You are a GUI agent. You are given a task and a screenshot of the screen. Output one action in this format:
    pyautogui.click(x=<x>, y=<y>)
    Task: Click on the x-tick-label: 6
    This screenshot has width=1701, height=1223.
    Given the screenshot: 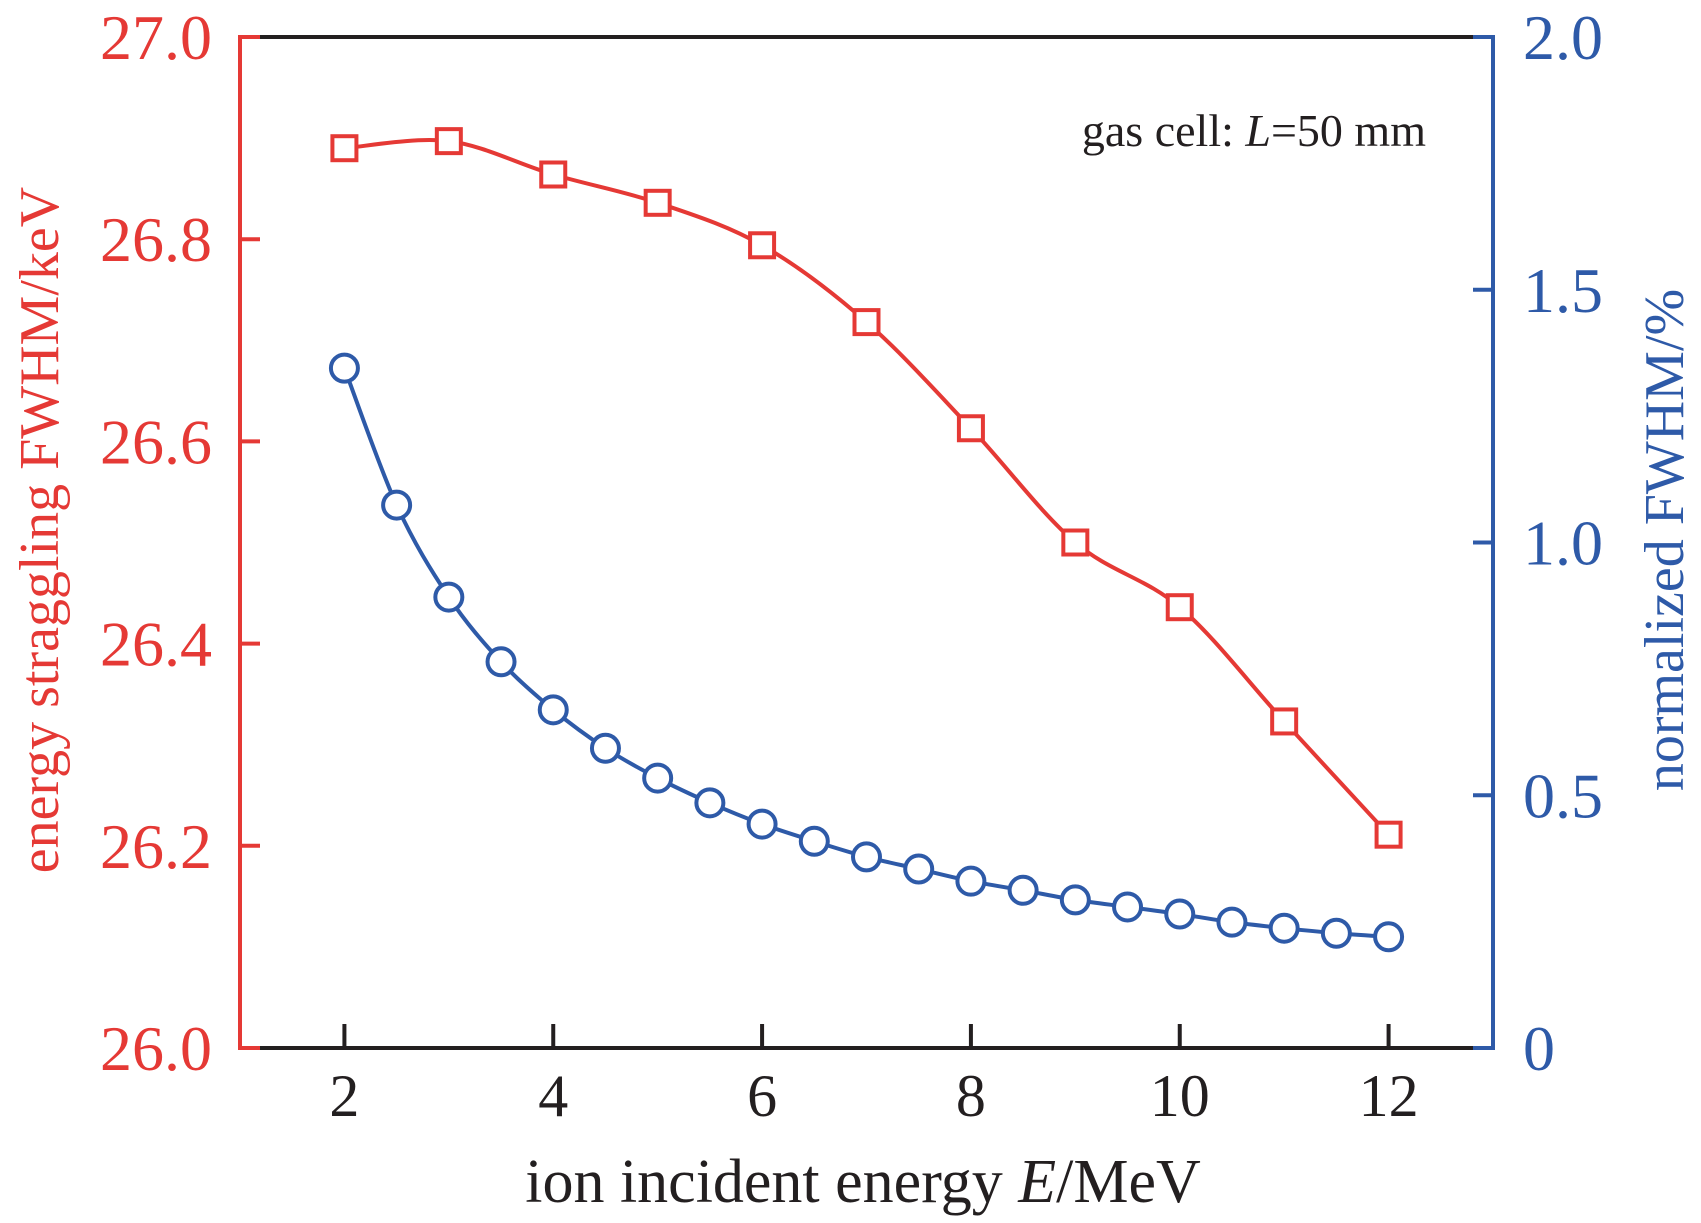 What is the action you would take?
    pyautogui.click(x=762, y=1096)
    